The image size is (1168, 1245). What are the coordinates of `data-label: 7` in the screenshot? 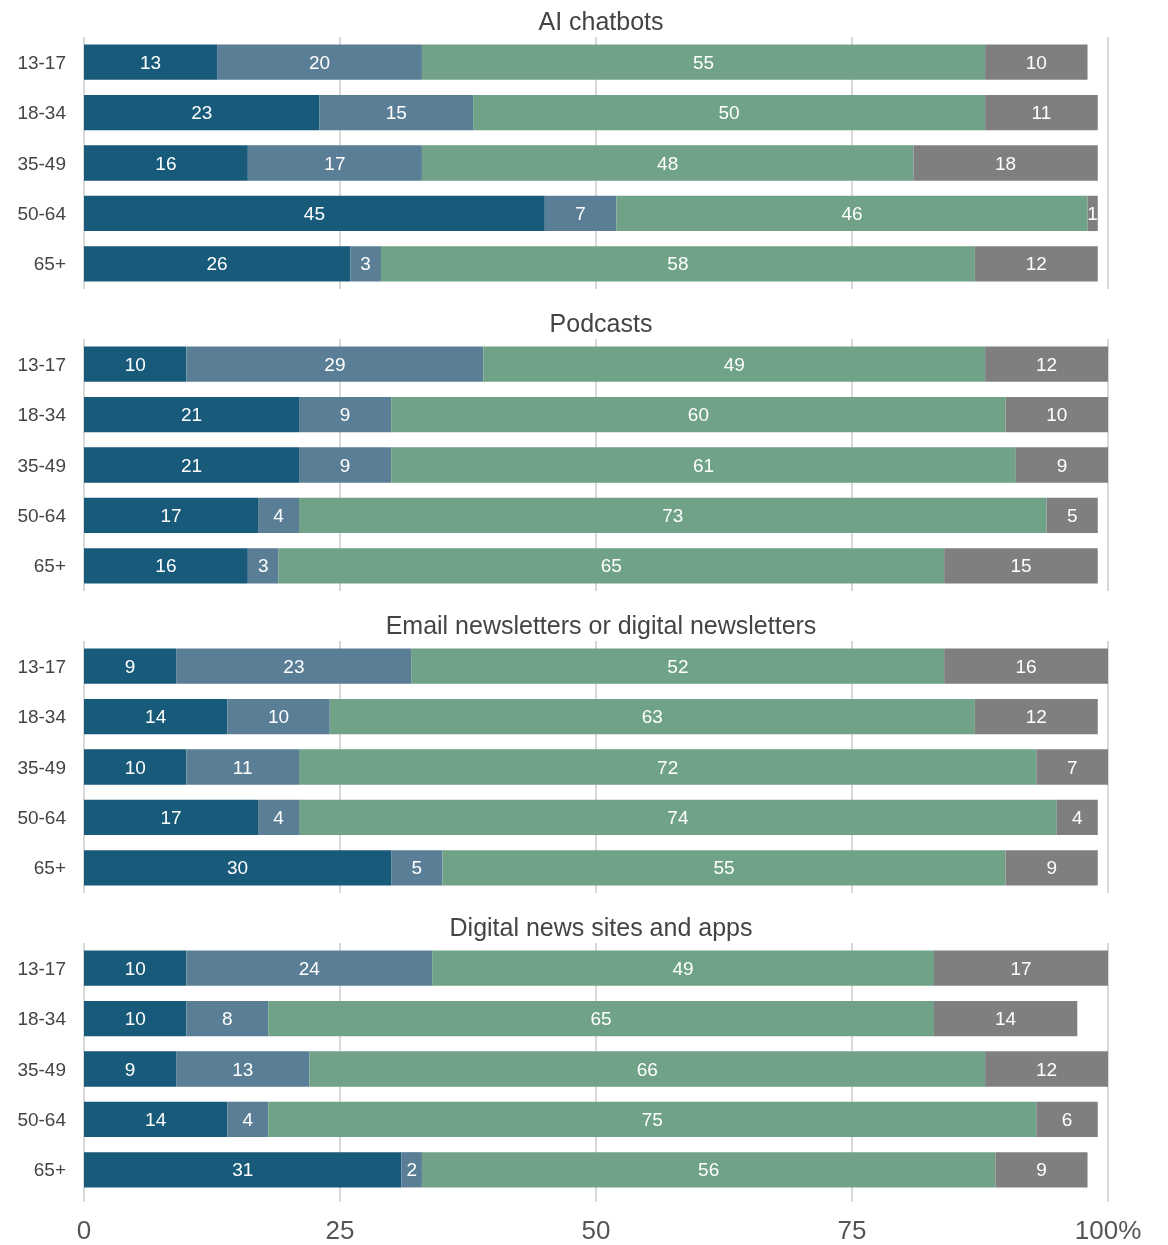 It's located at (1072, 767).